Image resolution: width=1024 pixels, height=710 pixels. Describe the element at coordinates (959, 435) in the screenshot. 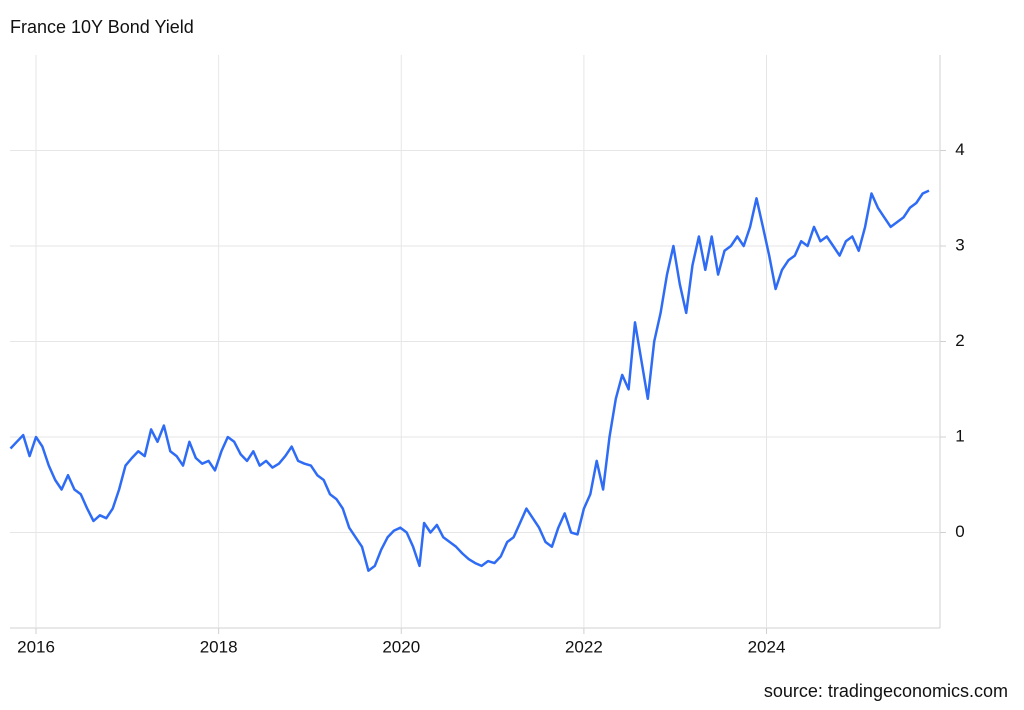

I see `y-tick-label: 1` at that location.